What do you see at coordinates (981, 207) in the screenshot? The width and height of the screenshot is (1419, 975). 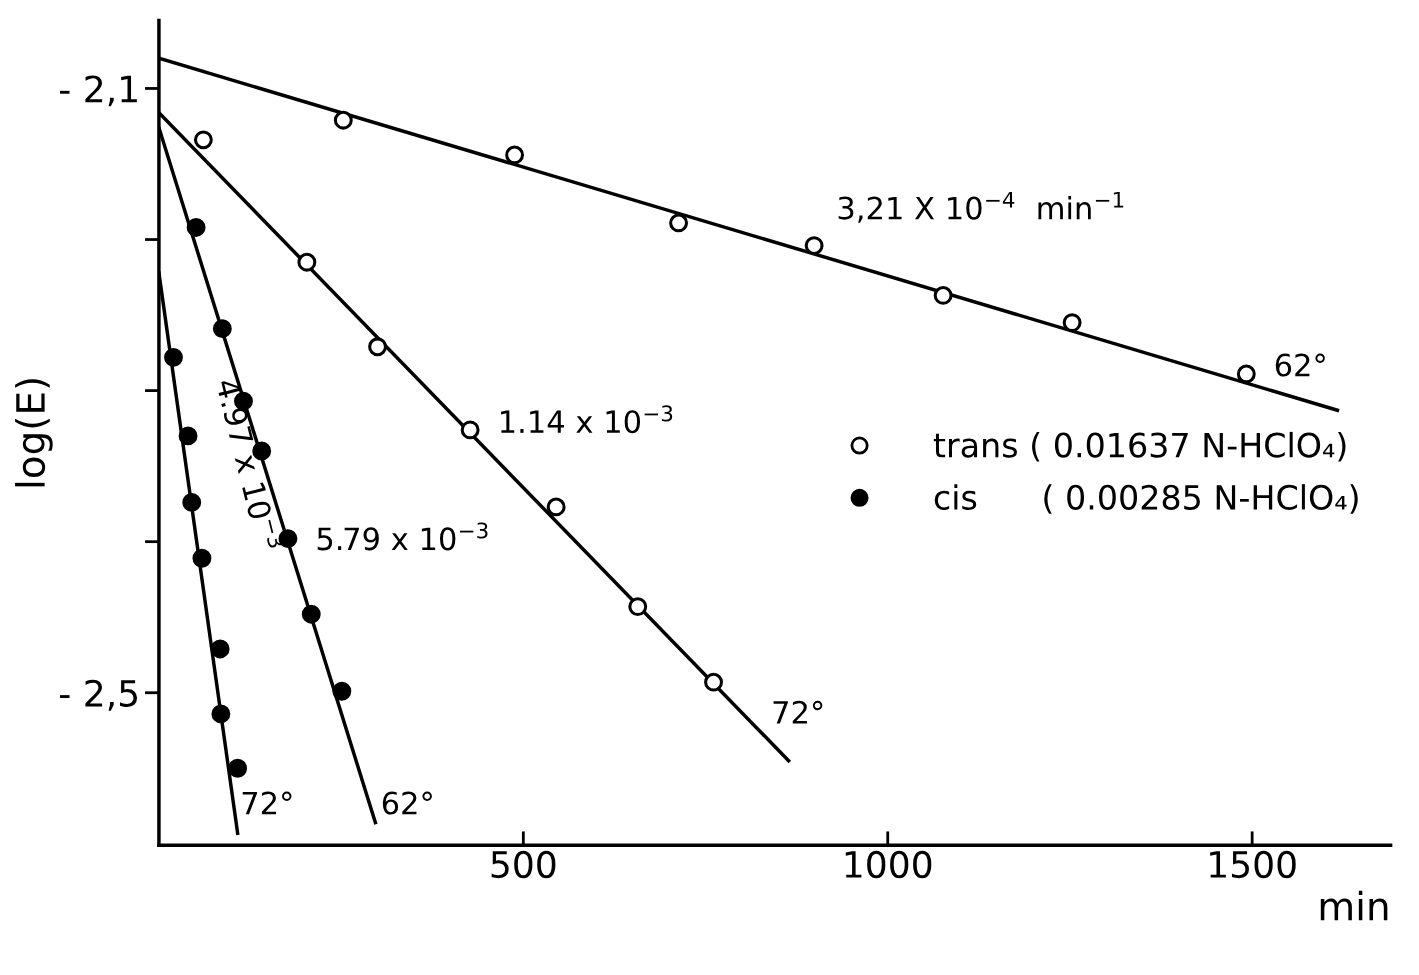 I see `annotation: 3,21 X 10$^{−4}$ min$^{−1}$` at bounding box center [981, 207].